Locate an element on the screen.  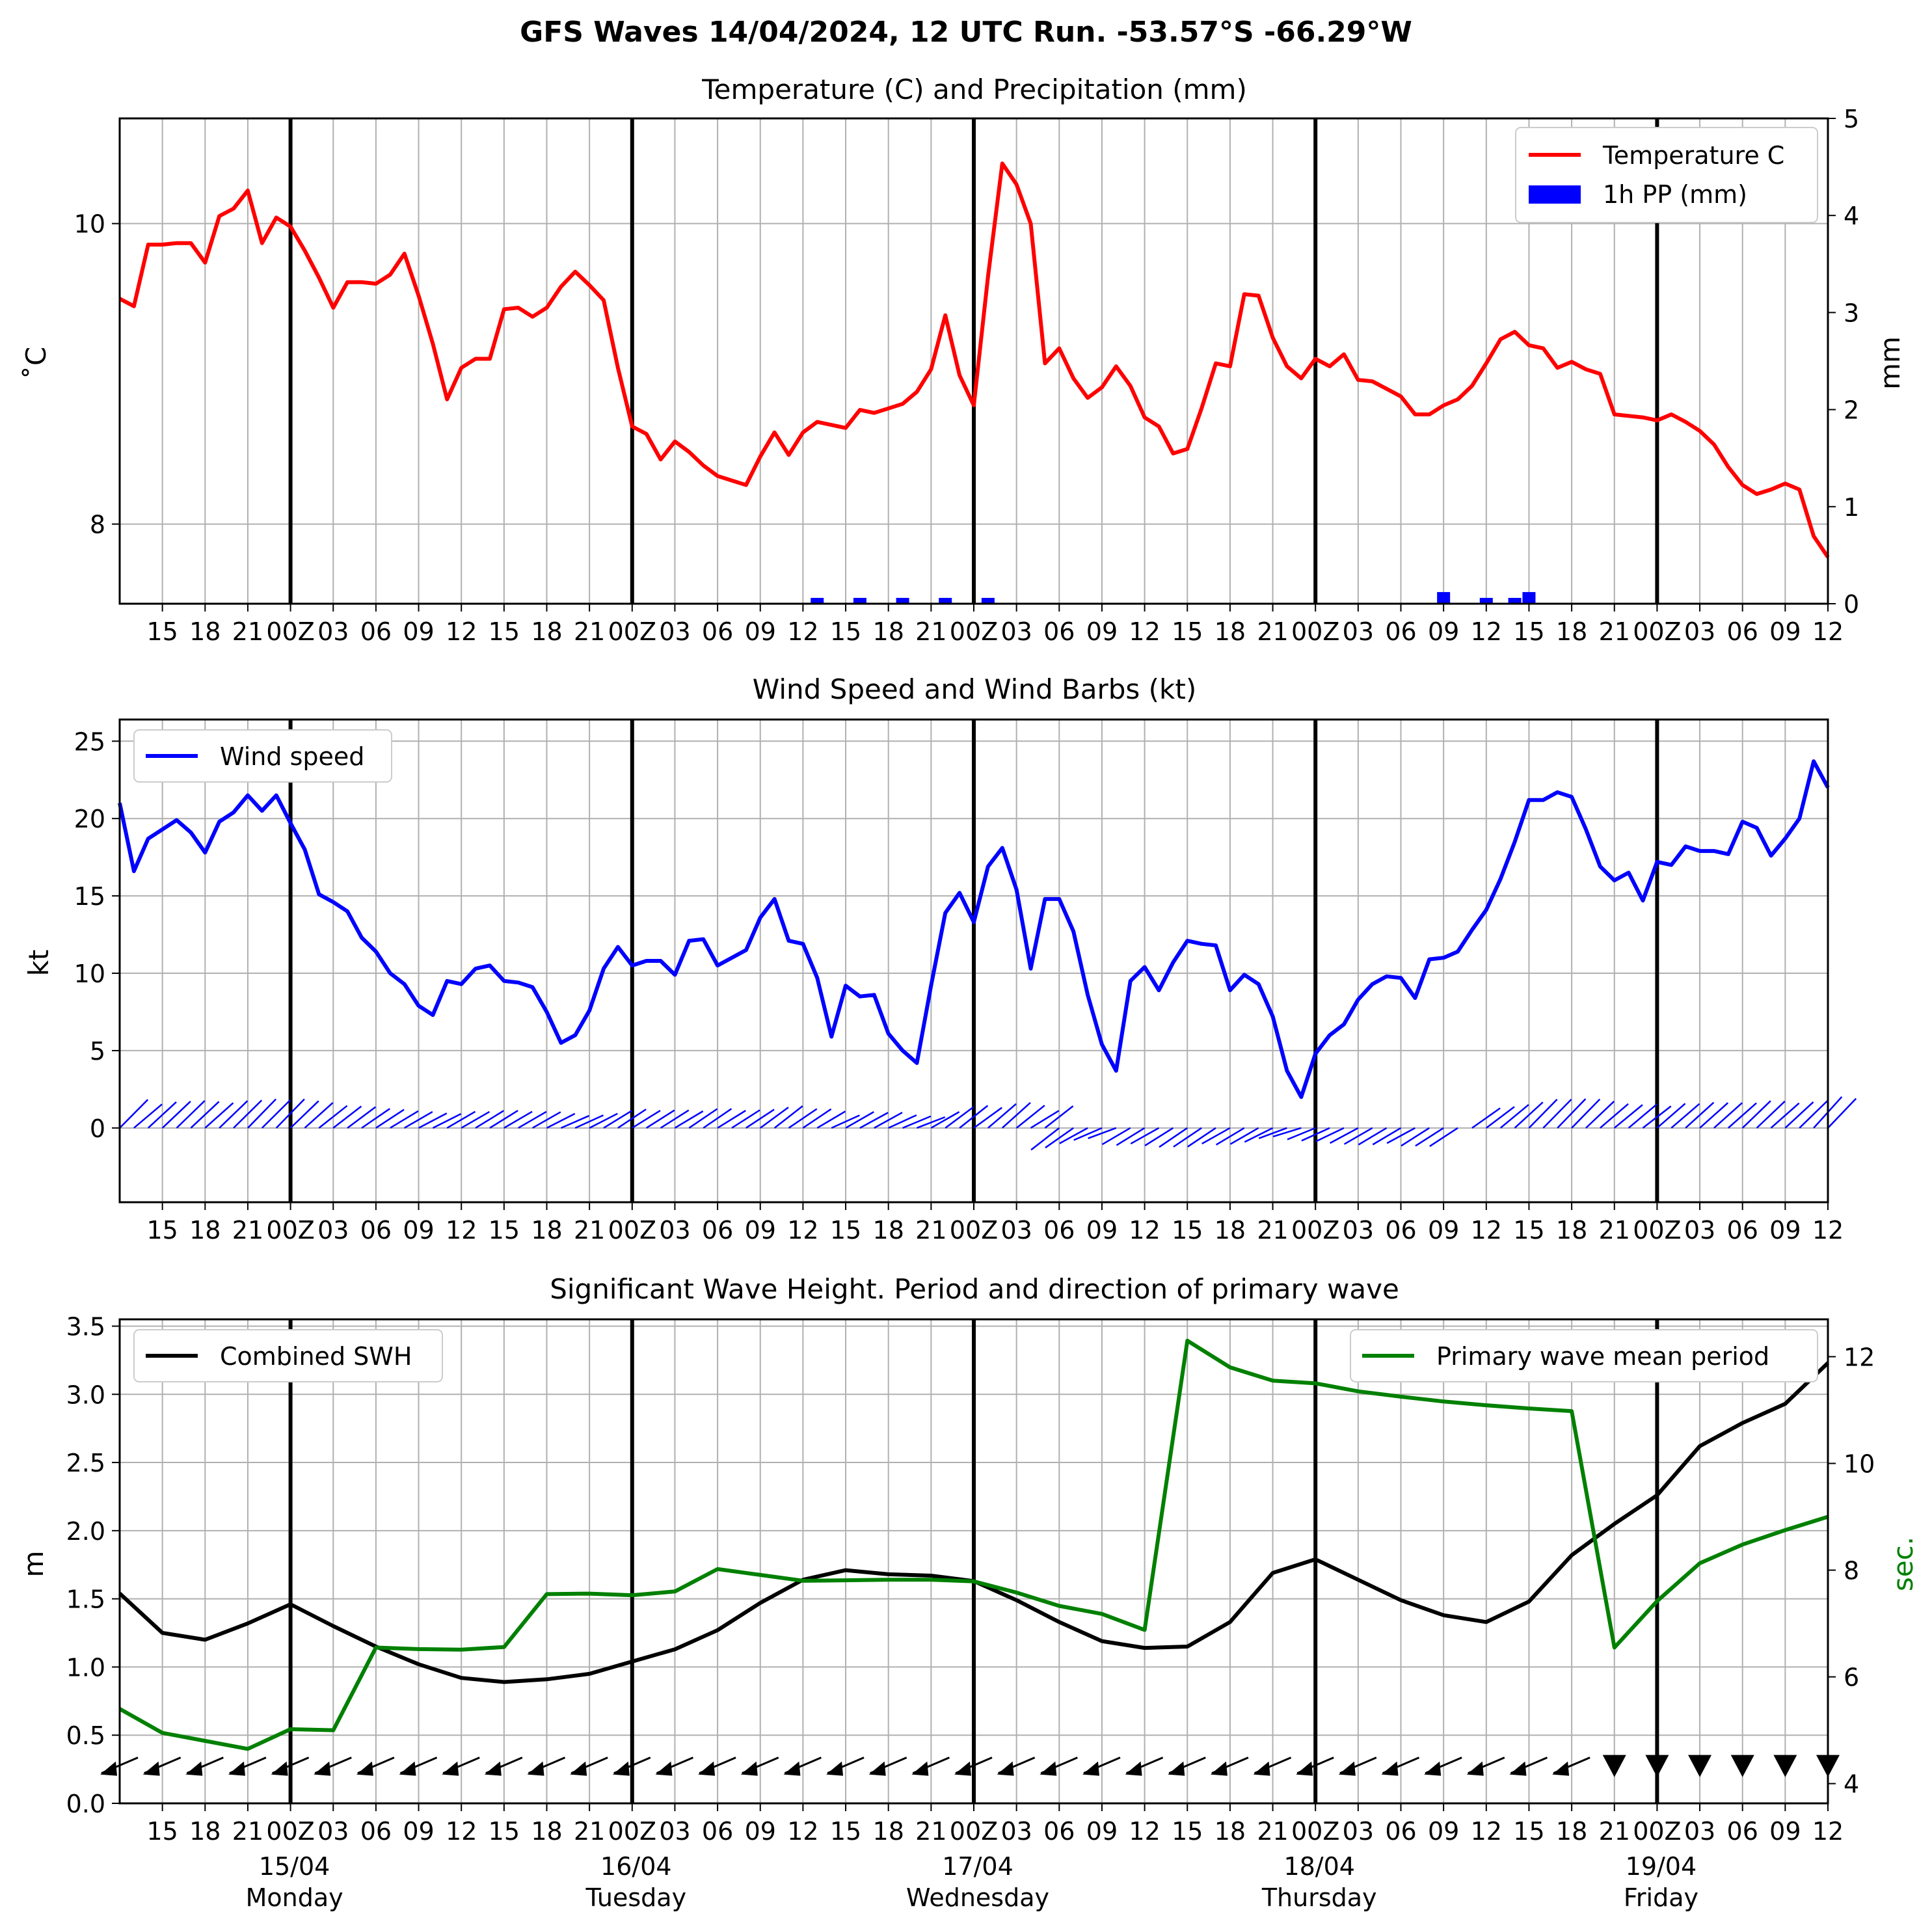
wind-x-tick-label: 15 is located at coordinates (1187, 1230).